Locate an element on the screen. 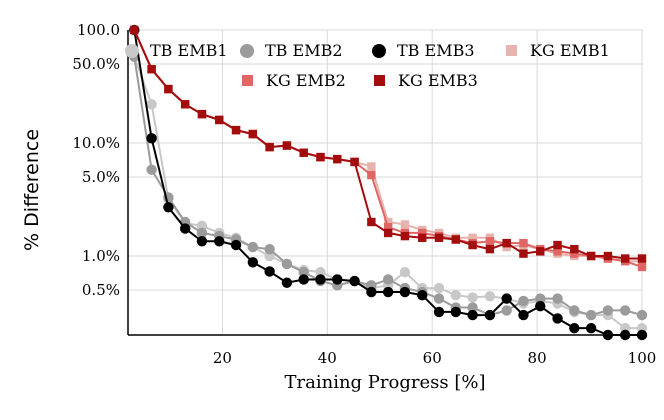  legend-label: KG EMB3 is located at coordinates (438, 80).